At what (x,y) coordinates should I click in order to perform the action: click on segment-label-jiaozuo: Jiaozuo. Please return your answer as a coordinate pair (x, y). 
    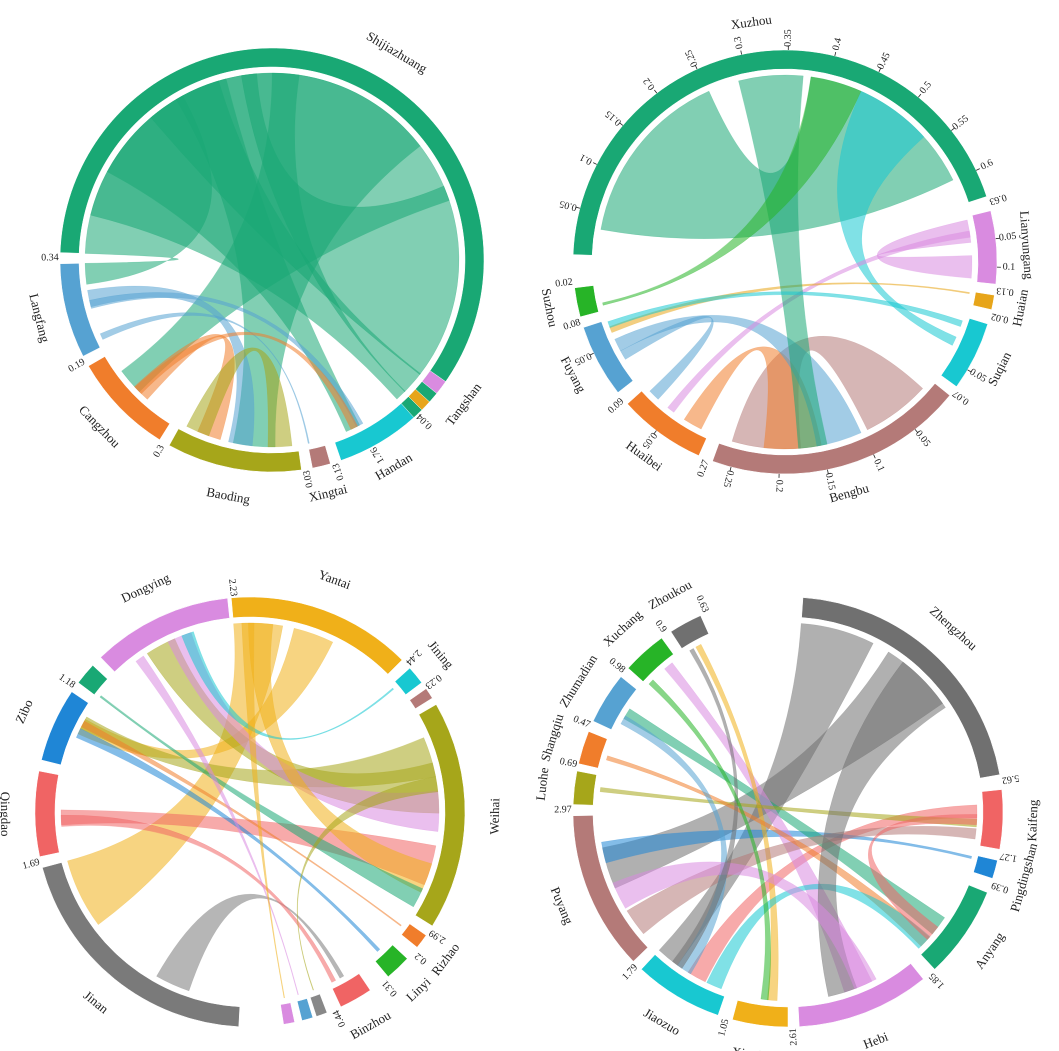
    Looking at the image, I should click on (662, 1021).